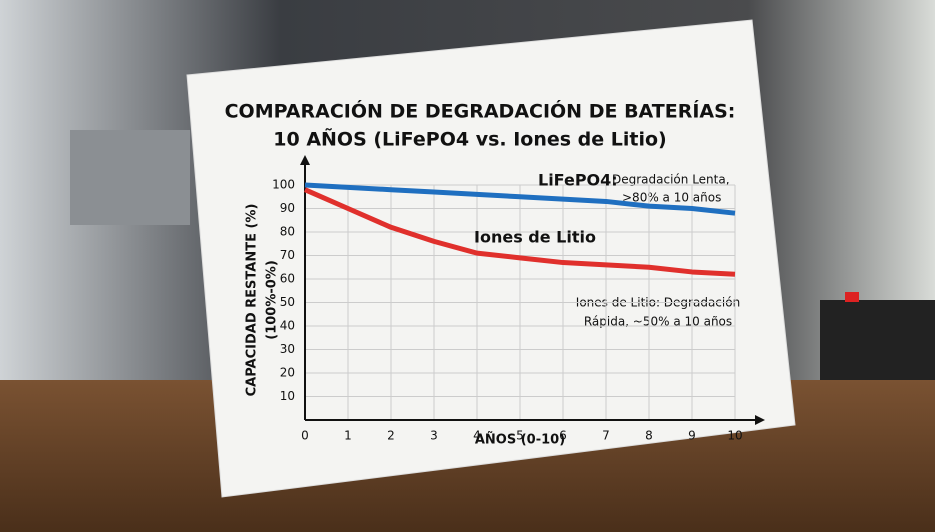 The width and height of the screenshot is (935, 532). What do you see at coordinates (287, 208) in the screenshot?
I see `y-tick-label: 90` at bounding box center [287, 208].